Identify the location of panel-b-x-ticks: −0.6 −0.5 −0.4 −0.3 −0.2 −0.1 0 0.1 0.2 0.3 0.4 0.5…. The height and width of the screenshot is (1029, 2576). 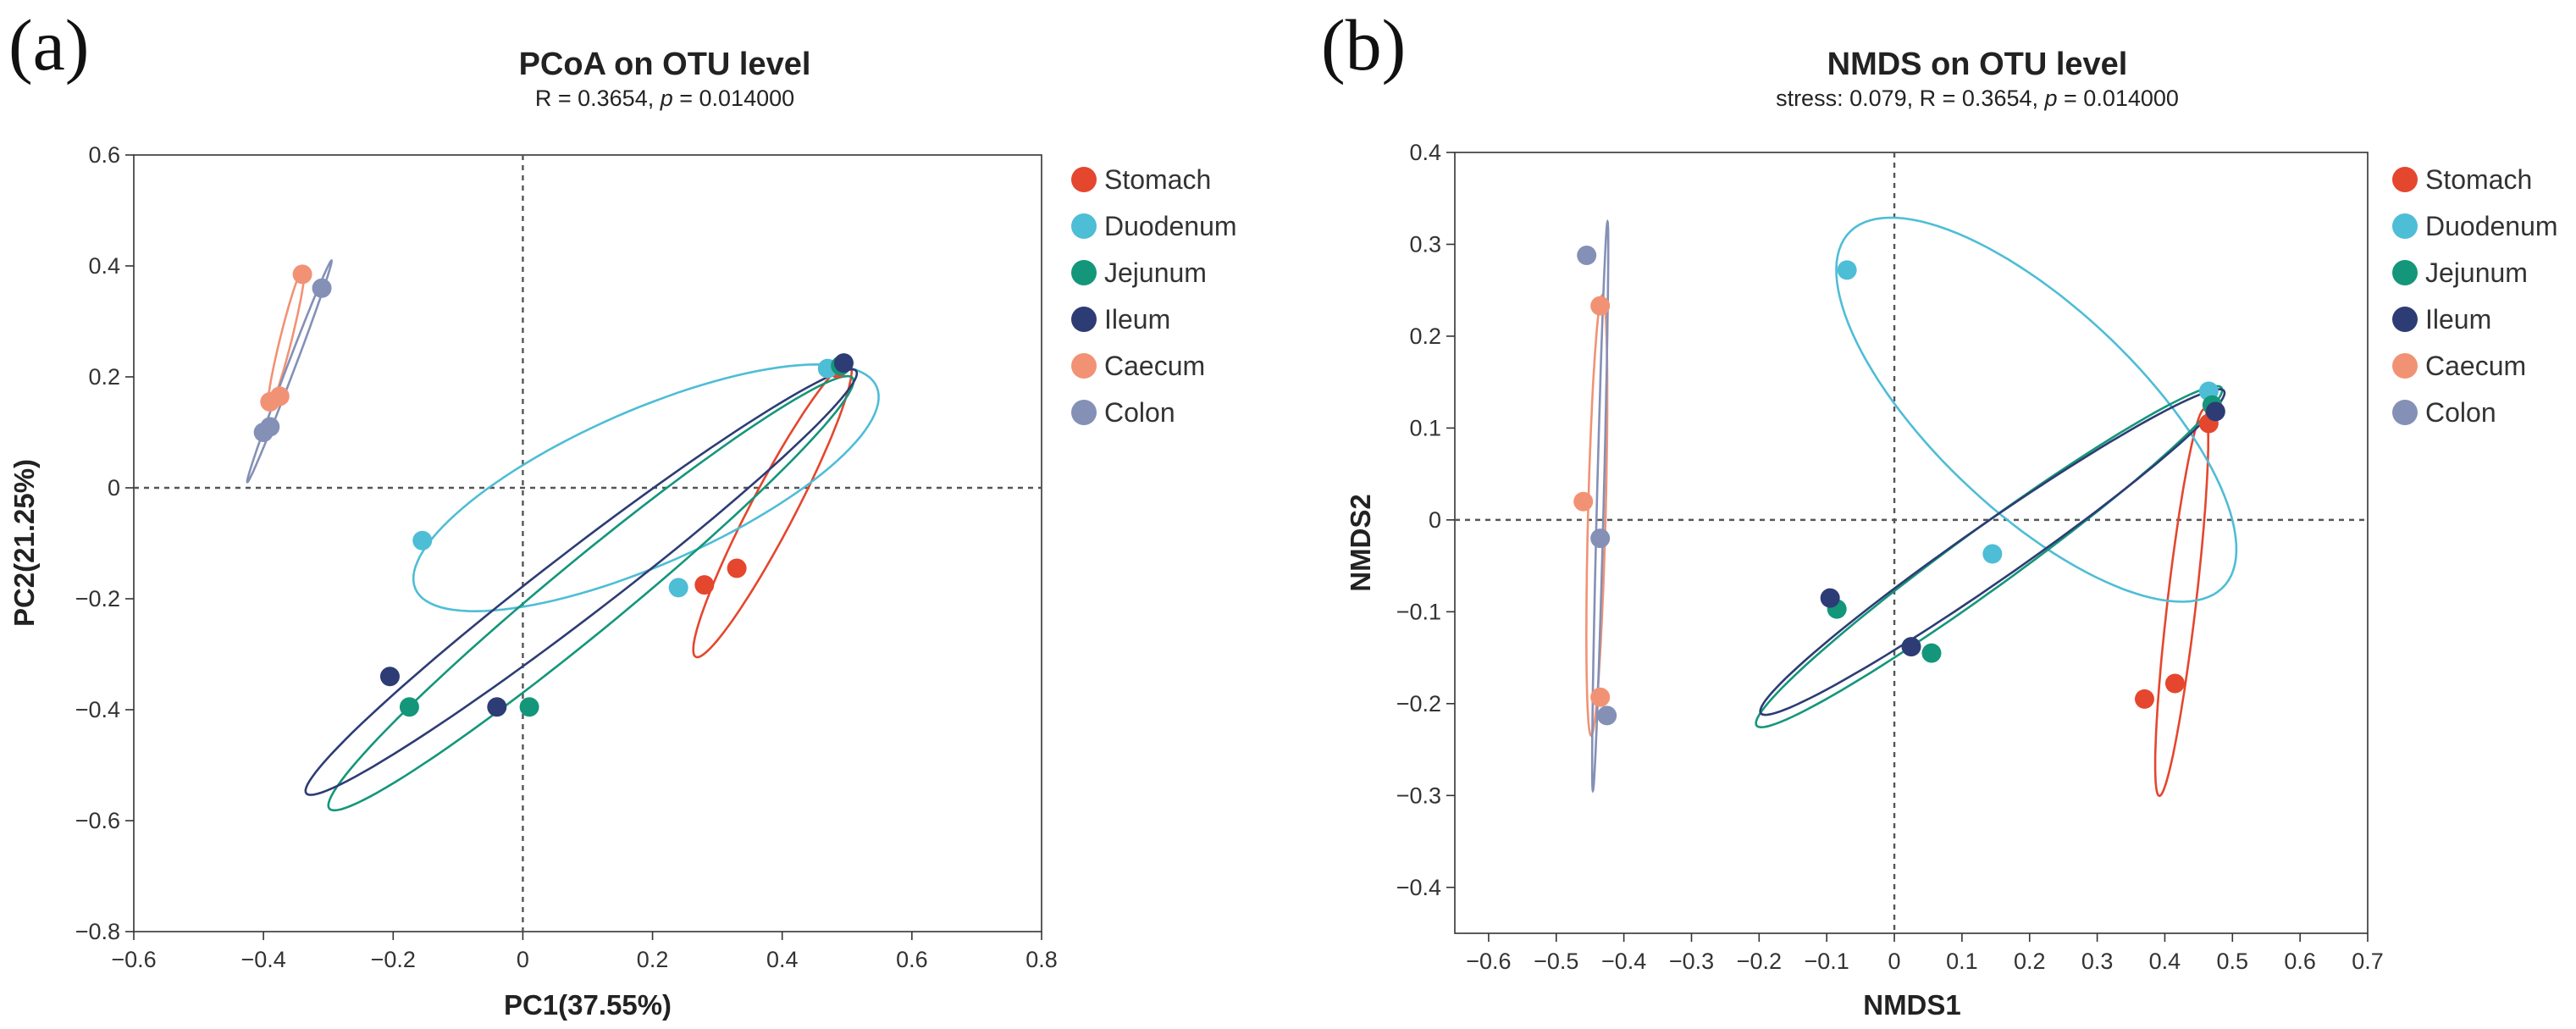
(1925, 953).